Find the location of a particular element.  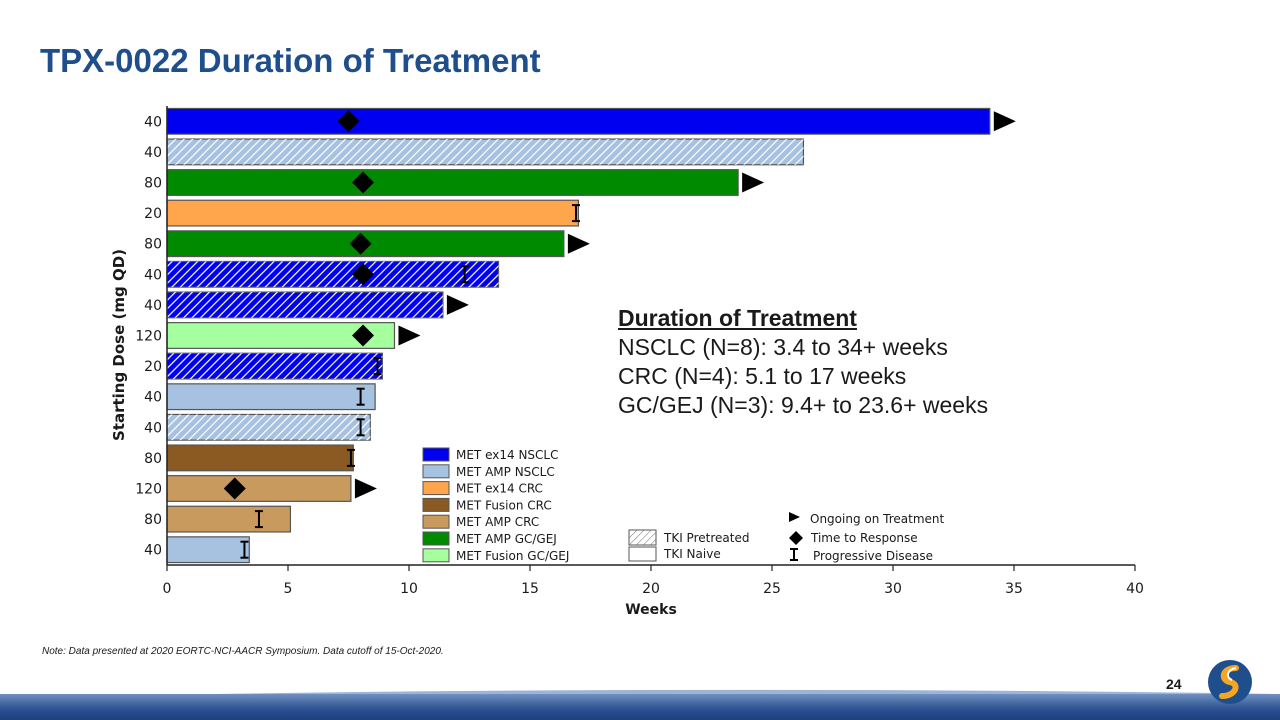

legend-label: MET ex14 NSCLC is located at coordinates (507, 455).